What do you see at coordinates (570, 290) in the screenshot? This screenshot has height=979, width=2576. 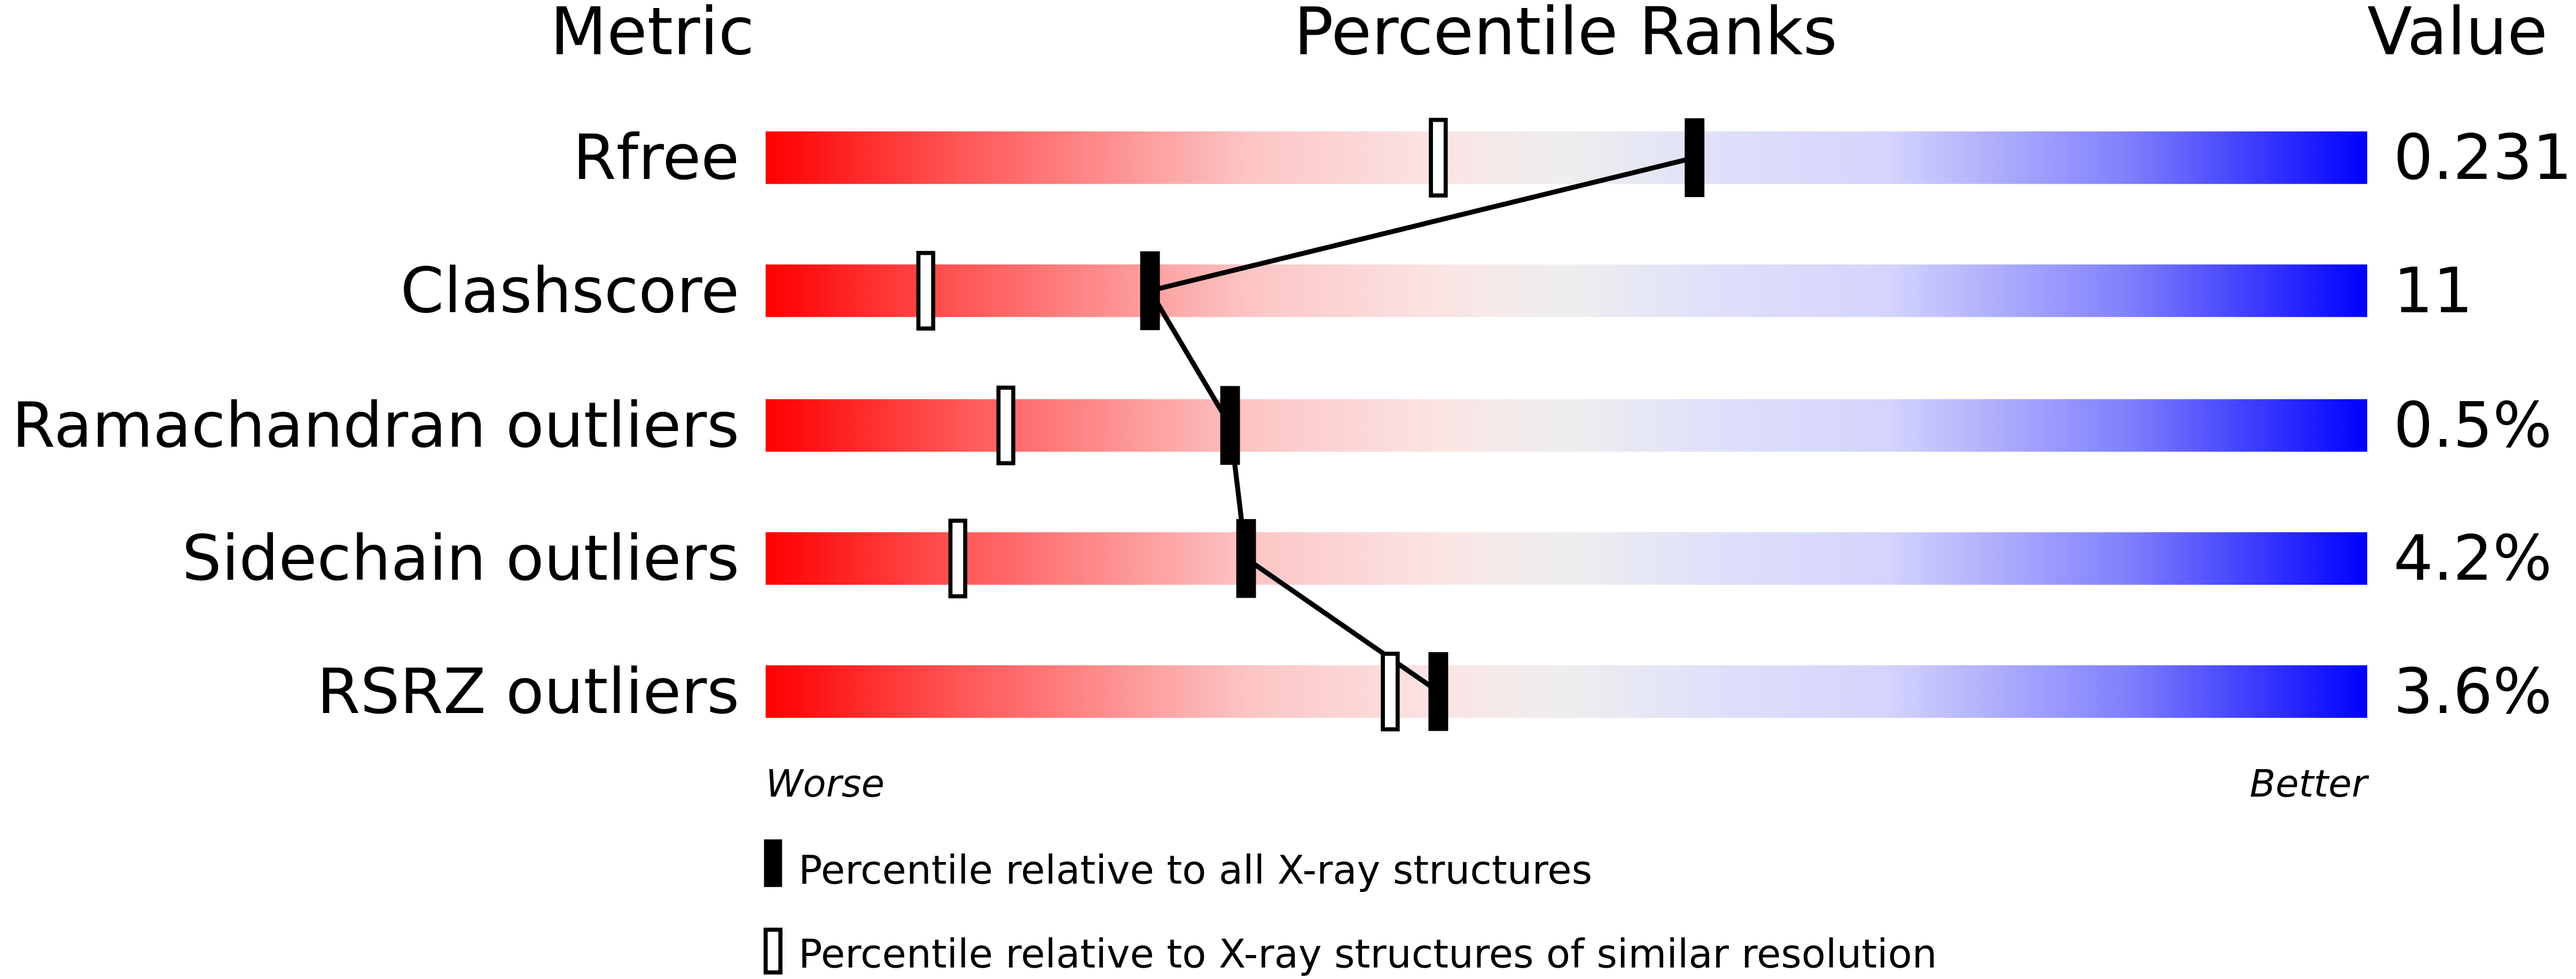 I see `metric-label: Clashscore` at bounding box center [570, 290].